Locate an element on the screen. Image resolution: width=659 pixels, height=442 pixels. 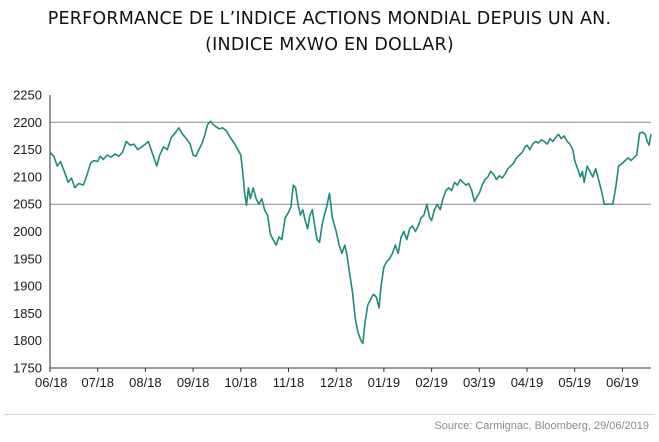
x-tick-label-06/18: 06/18 is located at coordinates (51, 382).